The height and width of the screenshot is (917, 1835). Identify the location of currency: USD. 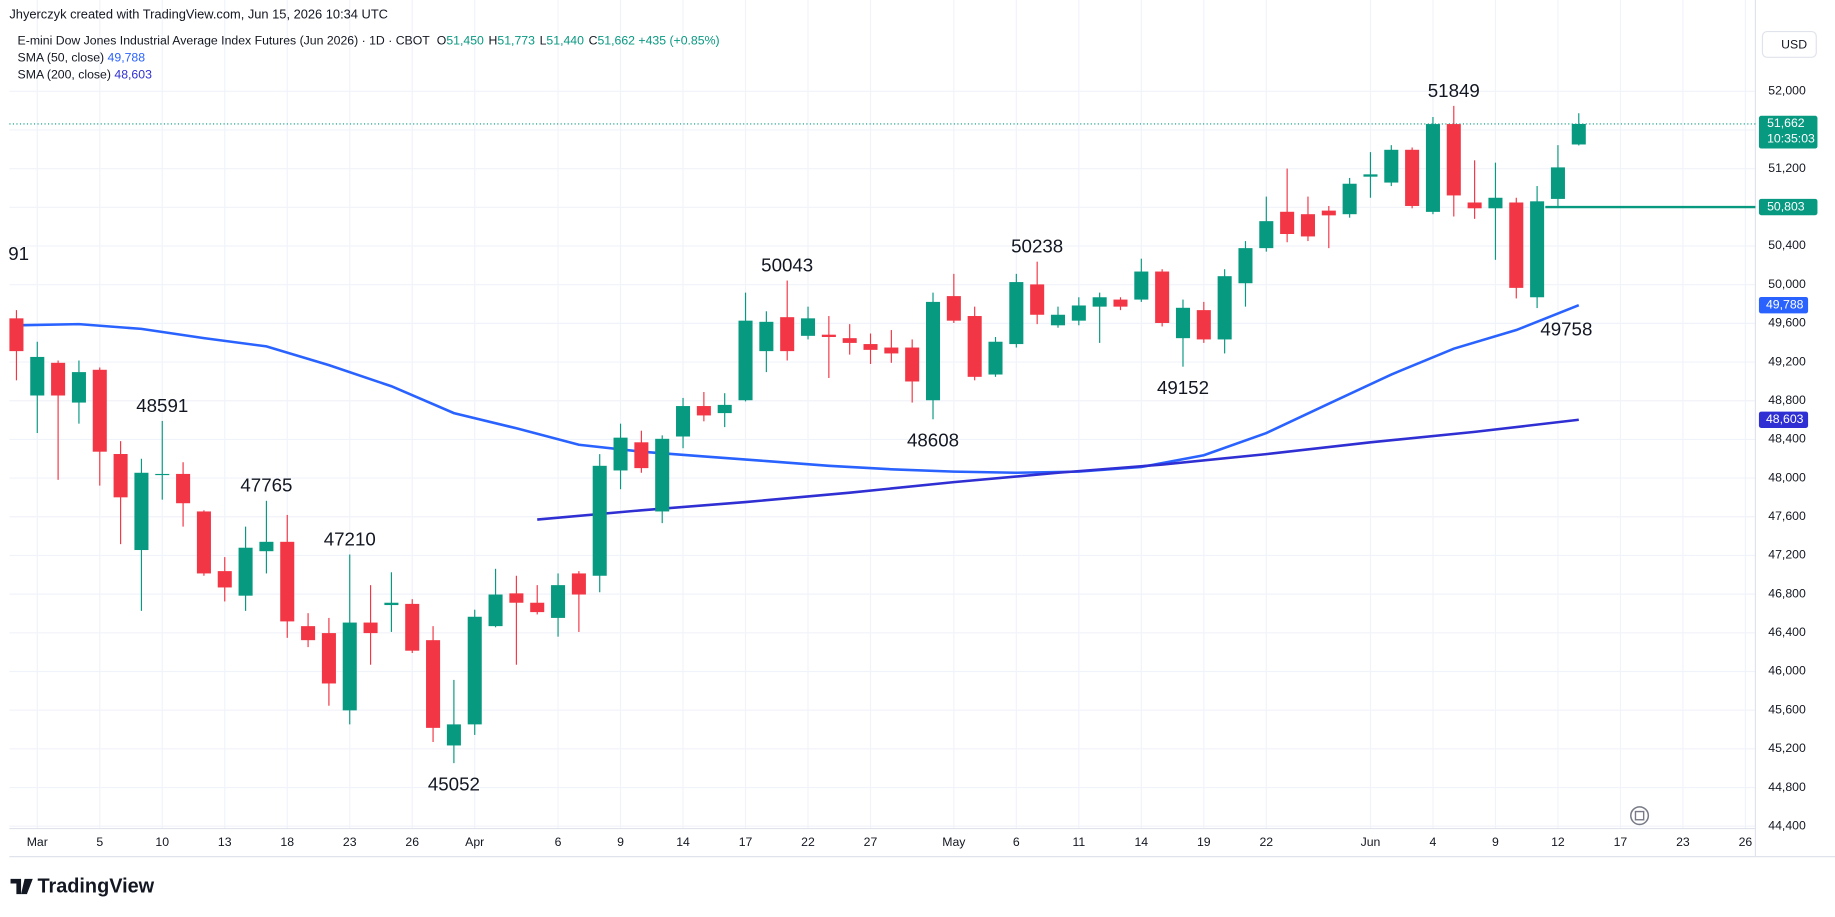
(1794, 44).